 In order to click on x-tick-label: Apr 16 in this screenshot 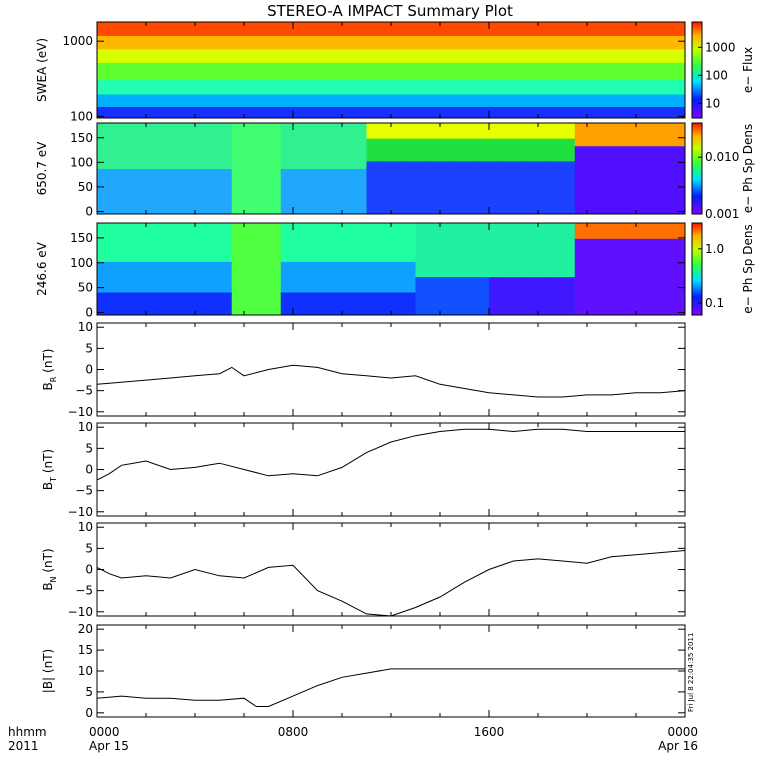, I will do `click(678, 746)`.